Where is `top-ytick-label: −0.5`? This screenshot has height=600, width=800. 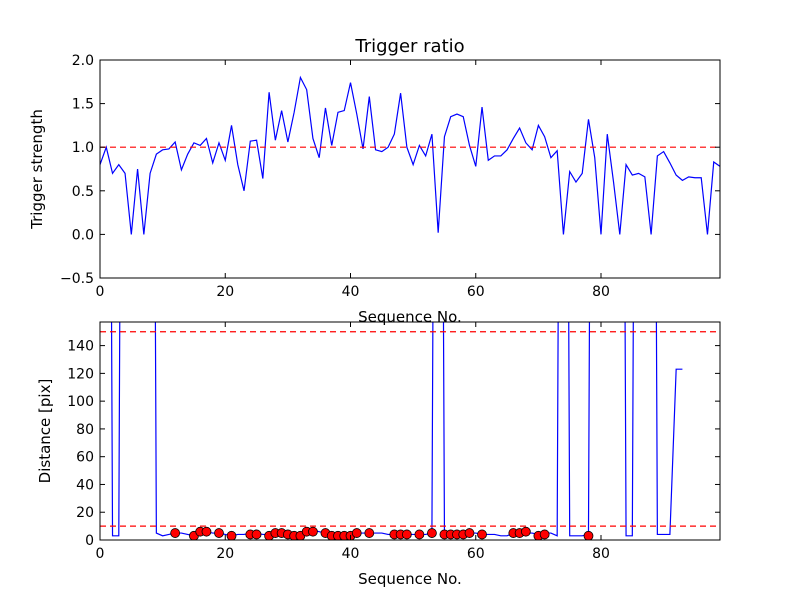
top-ytick-label: −0.5 is located at coordinates (77, 279).